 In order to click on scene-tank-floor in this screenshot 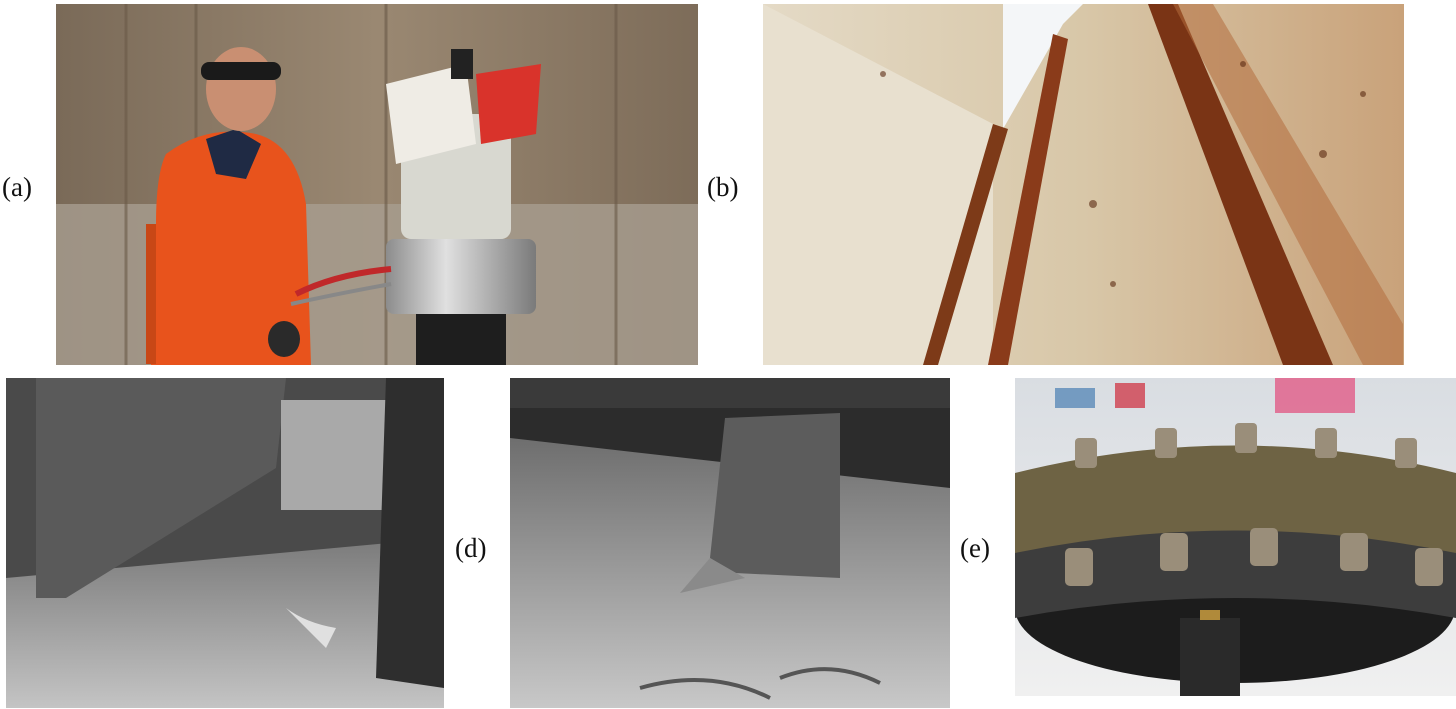, I will do `click(730, 543)`.